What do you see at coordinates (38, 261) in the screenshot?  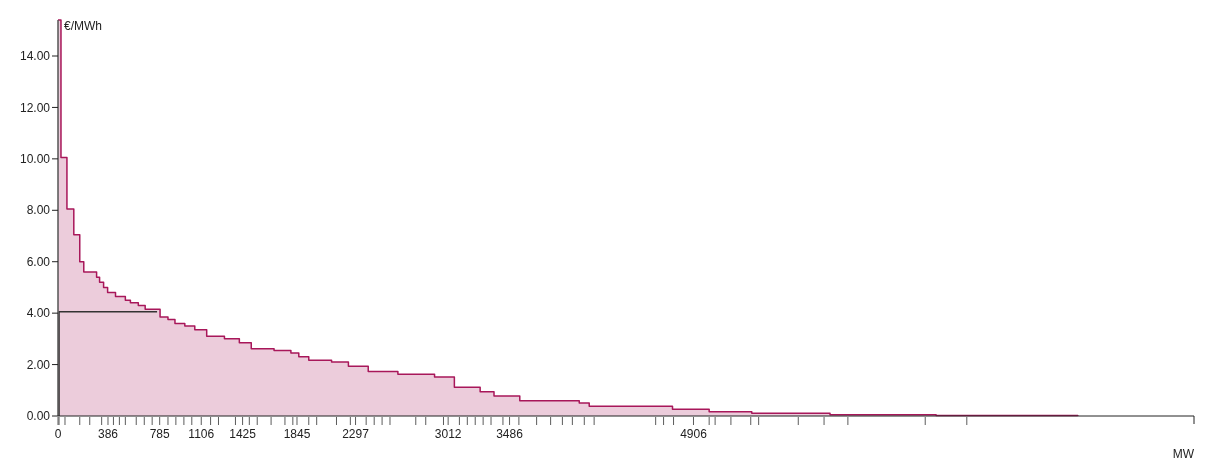 I see `y-tick-label: 6.00` at bounding box center [38, 261].